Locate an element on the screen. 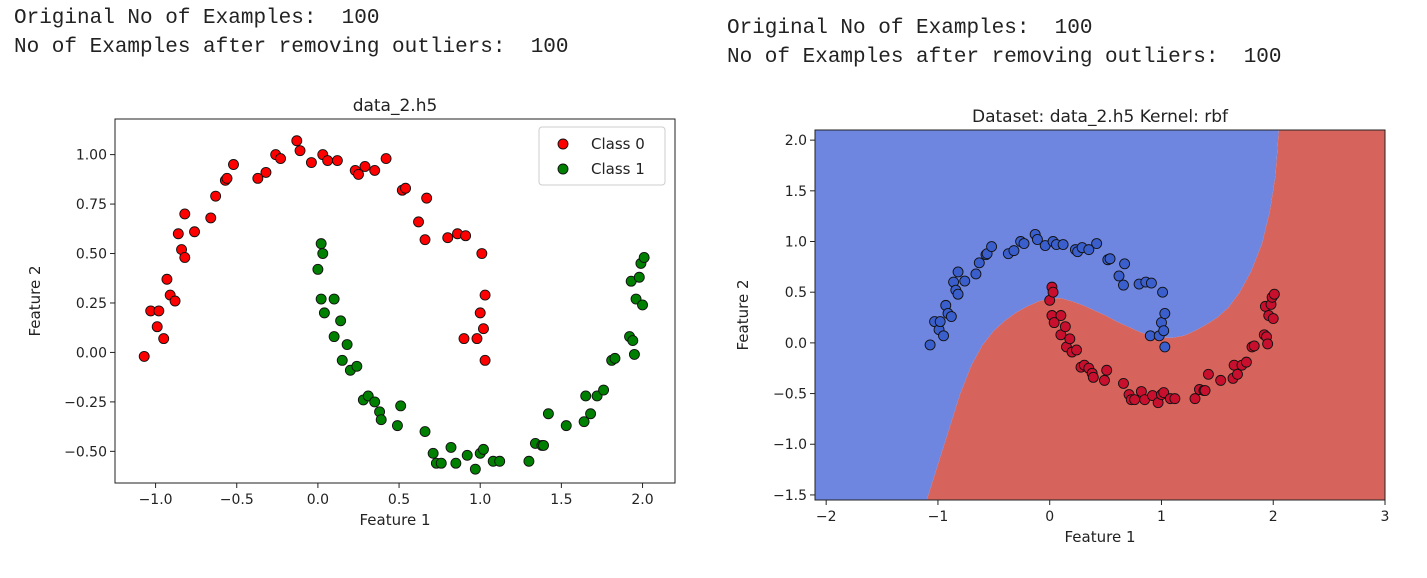  y-tick-label: 0.50 is located at coordinates (91, 255).